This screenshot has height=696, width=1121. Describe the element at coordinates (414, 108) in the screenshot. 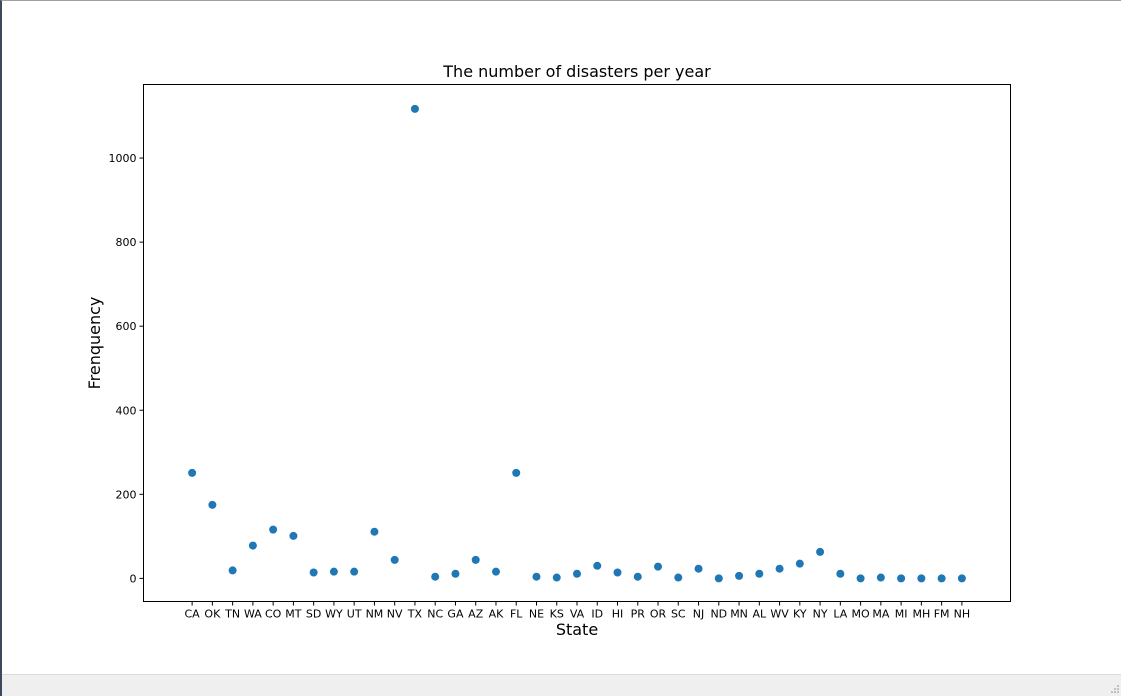

I see `data-point-tx` at that location.